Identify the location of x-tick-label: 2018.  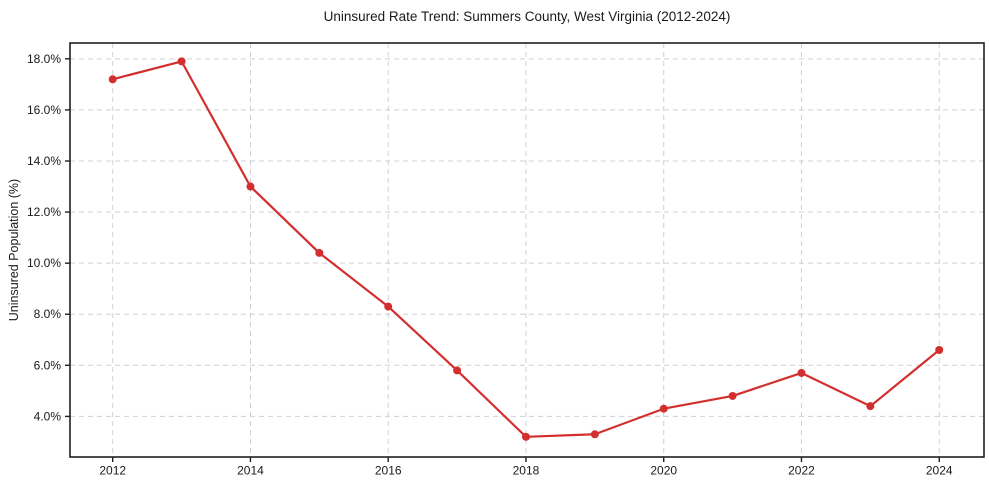
(526, 471).